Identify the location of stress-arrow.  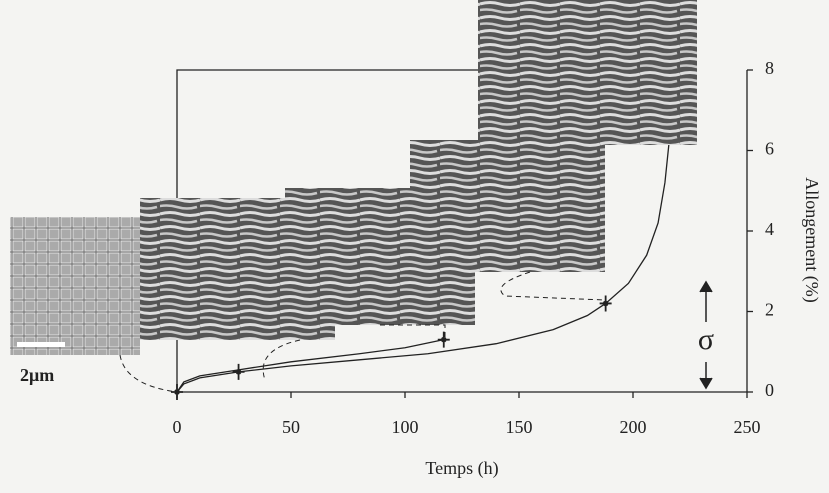
(706, 335).